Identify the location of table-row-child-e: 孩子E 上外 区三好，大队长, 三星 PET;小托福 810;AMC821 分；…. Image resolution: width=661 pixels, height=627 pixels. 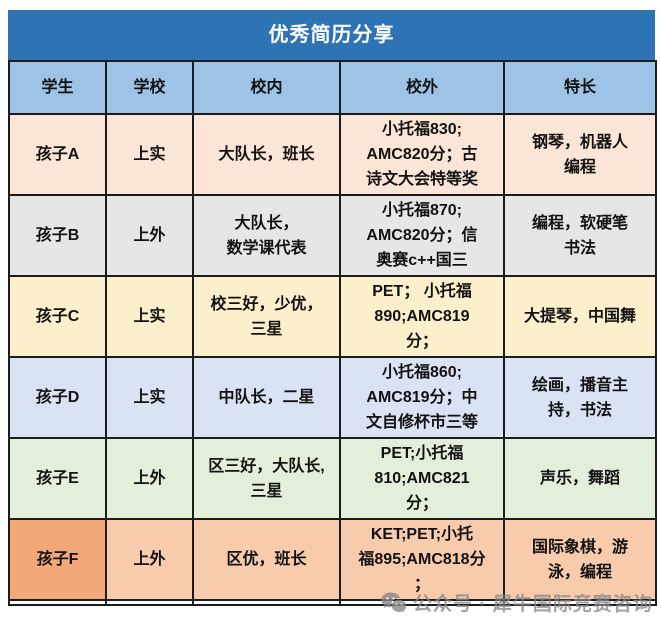
(332, 478).